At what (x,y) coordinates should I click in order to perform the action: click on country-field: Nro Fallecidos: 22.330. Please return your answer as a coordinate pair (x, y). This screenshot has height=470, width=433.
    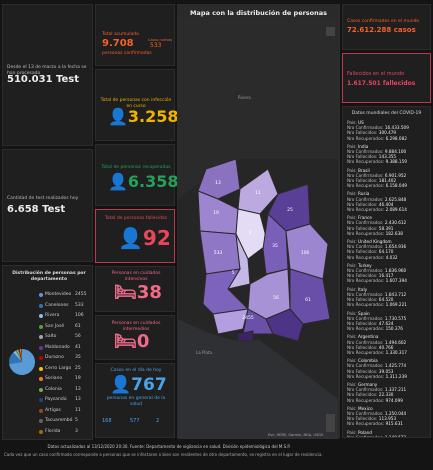
    Looking at the image, I should click on (386, 394).